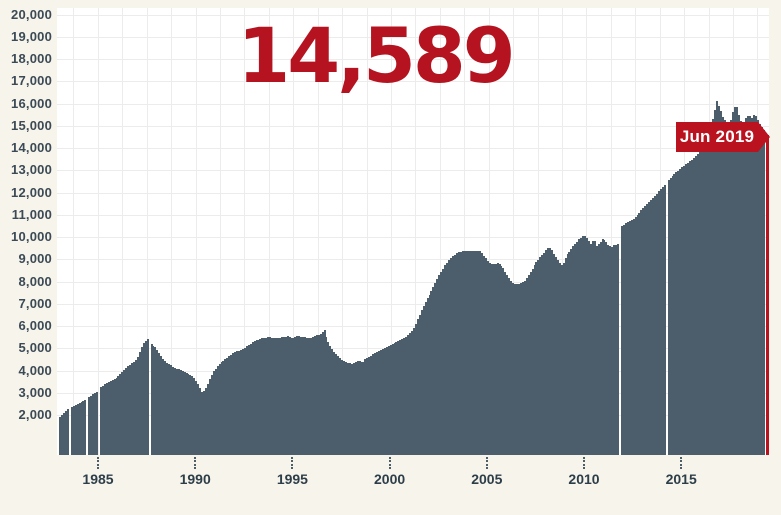 The width and height of the screenshot is (781, 515). What do you see at coordinates (681, 479) in the screenshot?
I see `x-axis-label: 2015` at bounding box center [681, 479].